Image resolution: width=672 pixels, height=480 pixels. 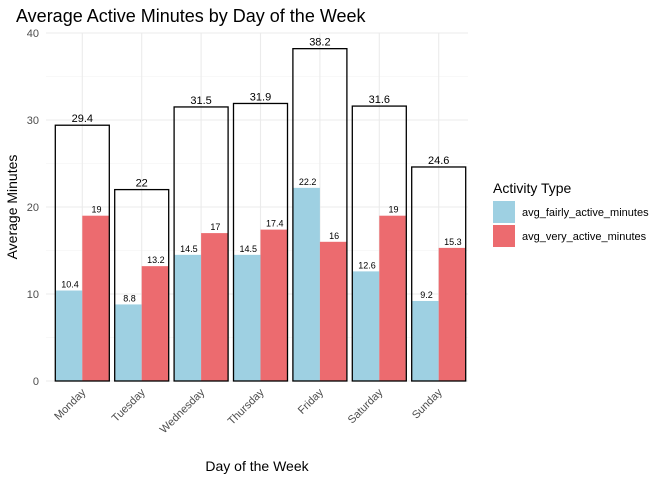 I want to click on legend-label-avg_fairly_active_minutes: avg_fairly_active_minutes, so click(x=585, y=213).